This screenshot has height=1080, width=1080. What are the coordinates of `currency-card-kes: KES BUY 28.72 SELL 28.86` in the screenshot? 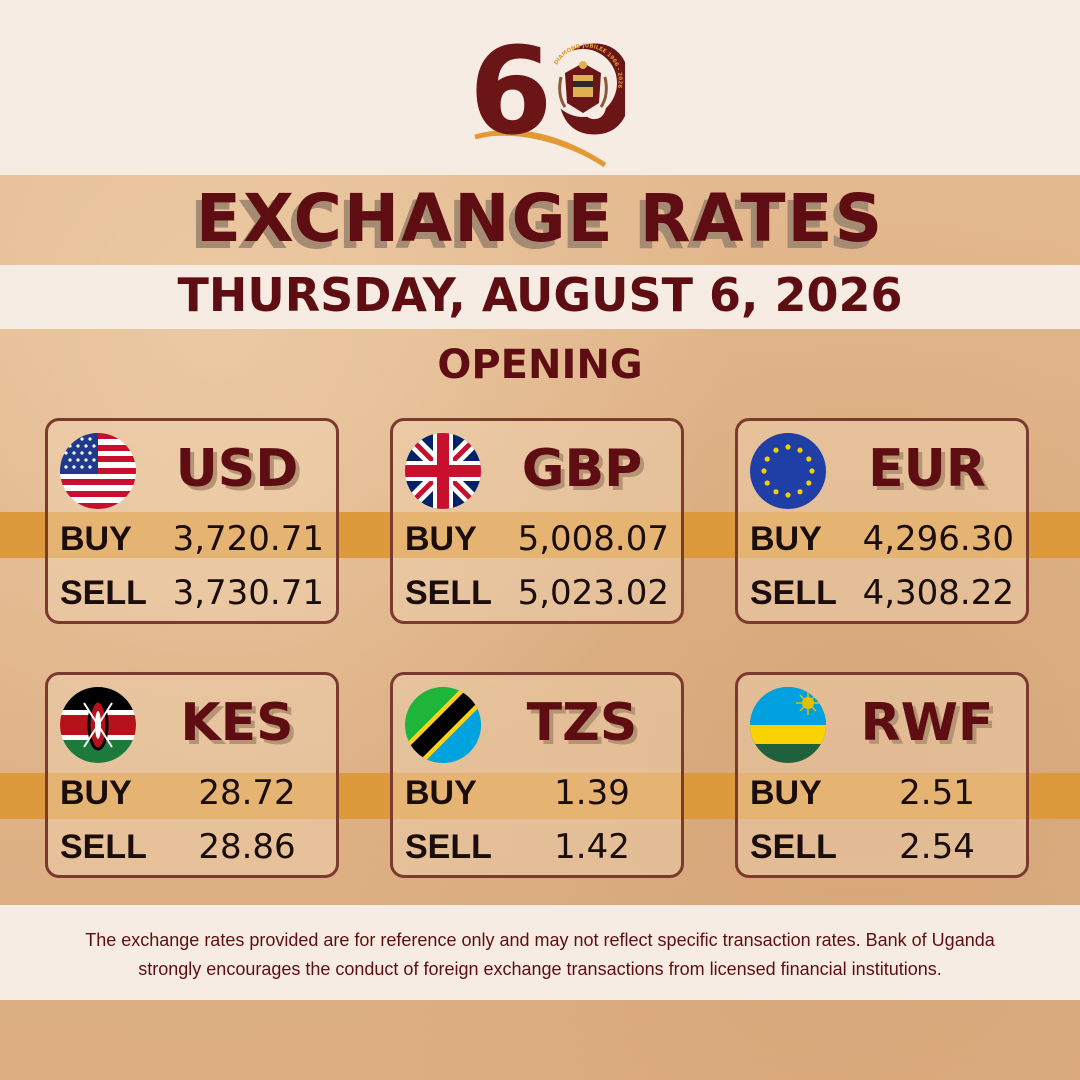 It's located at (192, 775).